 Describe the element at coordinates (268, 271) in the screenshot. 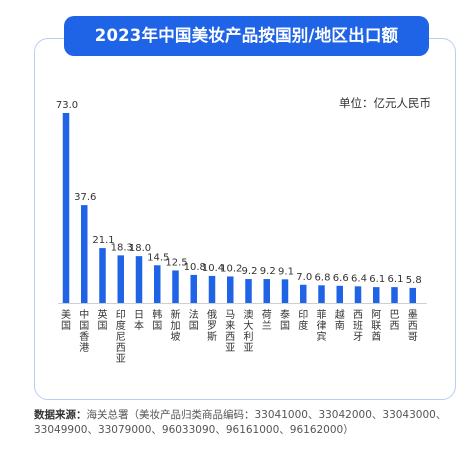

I see `data-label-11: 9.2` at that location.